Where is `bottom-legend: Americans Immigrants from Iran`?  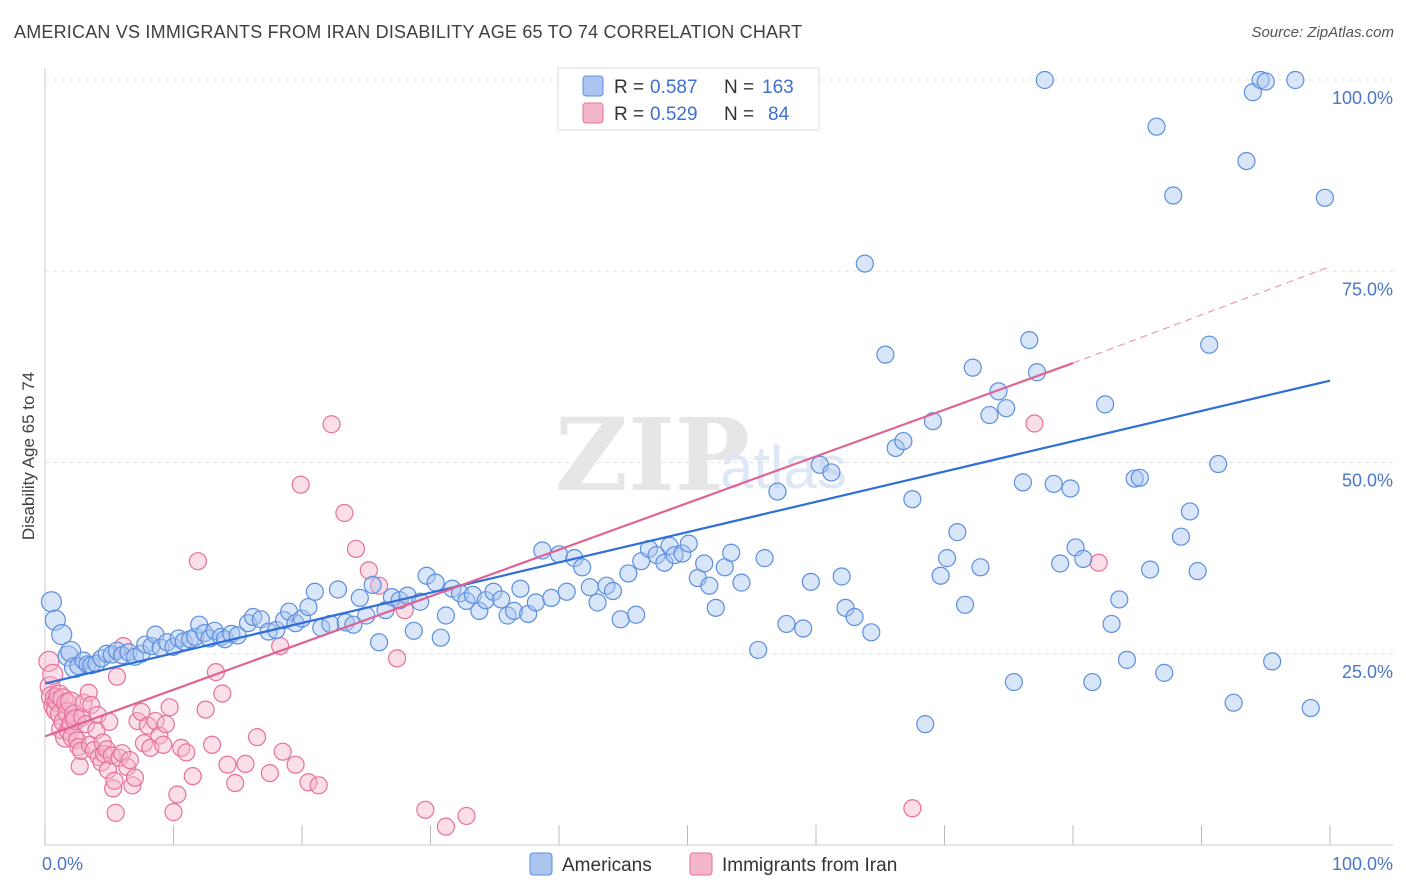
bottom-legend: Americans Immigrants from Iran is located at coordinates (713, 864).